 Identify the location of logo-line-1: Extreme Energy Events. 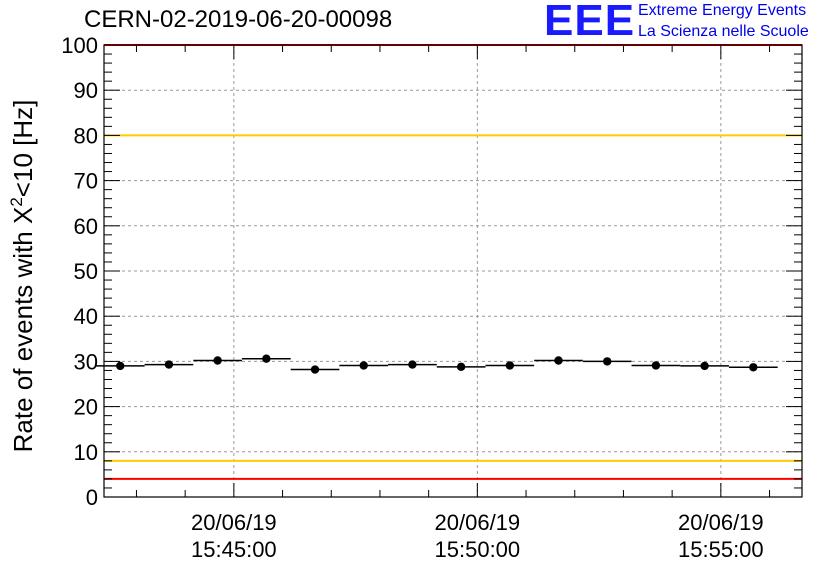
(722, 10).